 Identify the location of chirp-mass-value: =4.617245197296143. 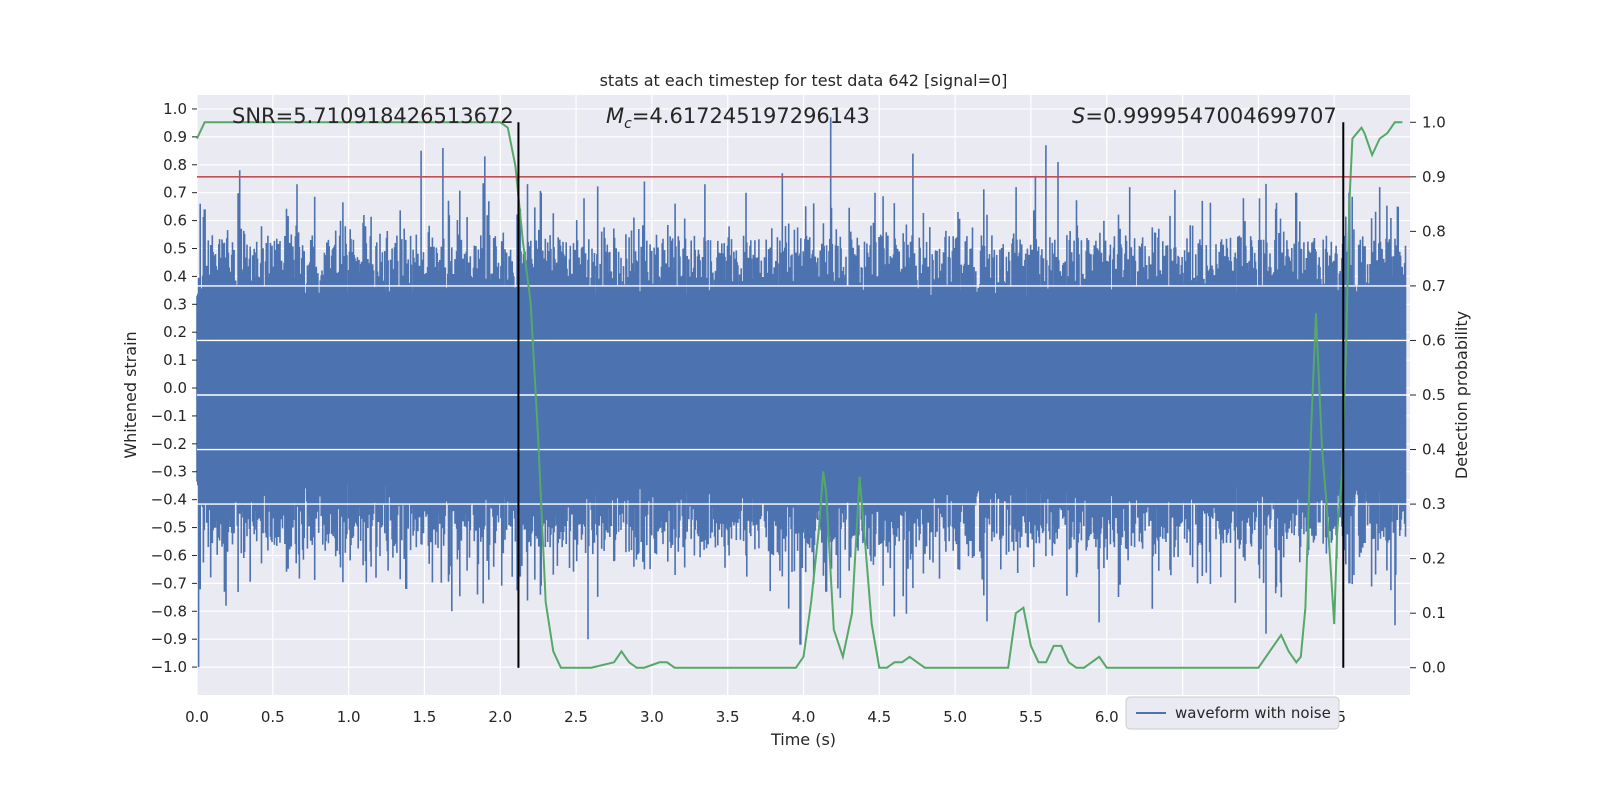
(751, 116).